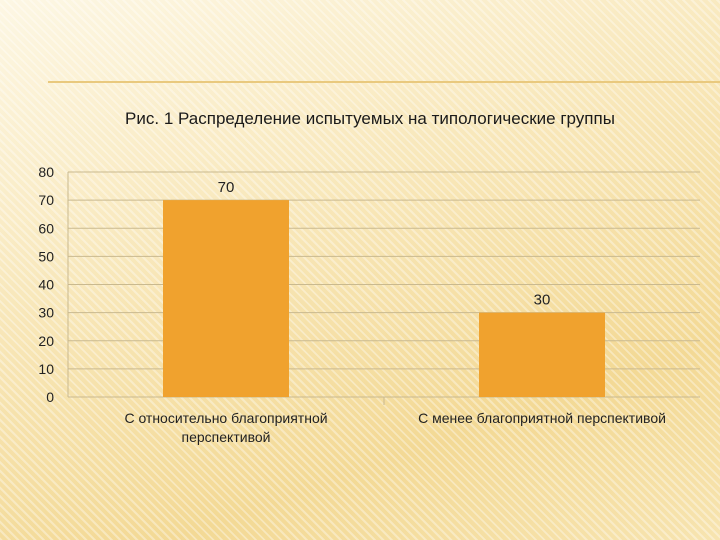 The height and width of the screenshot is (540, 720). Describe the element at coordinates (542, 300) in the screenshot. I see `data-label-2: 30` at that location.